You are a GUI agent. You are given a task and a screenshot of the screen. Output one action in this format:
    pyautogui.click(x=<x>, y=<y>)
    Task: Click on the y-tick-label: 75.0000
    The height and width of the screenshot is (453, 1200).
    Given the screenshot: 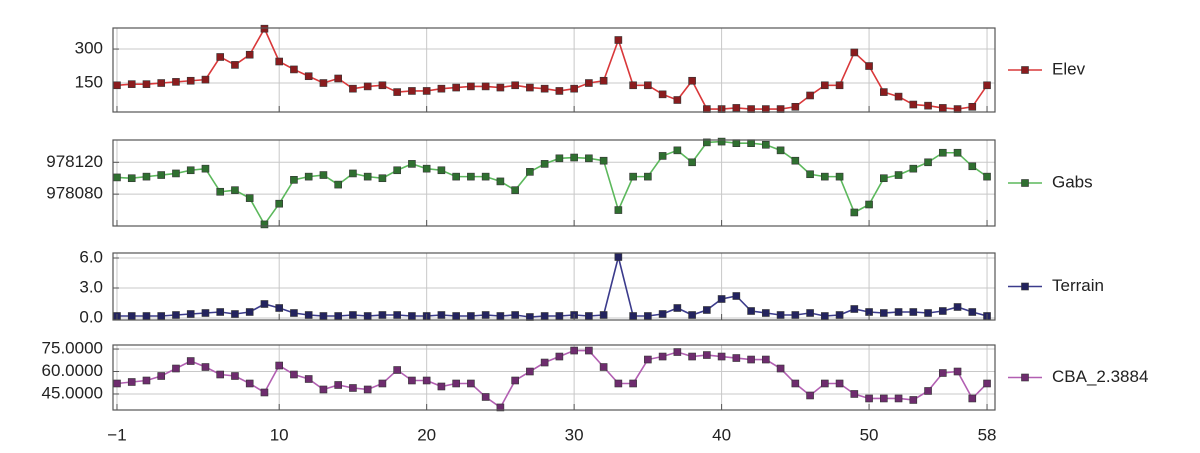 What is the action you would take?
    pyautogui.click(x=72, y=348)
    